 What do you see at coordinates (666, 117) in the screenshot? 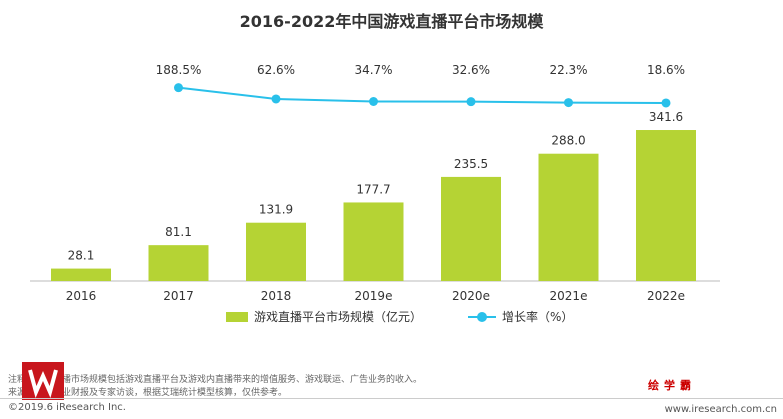
I see `bar-value-label: 341.6` at bounding box center [666, 117].